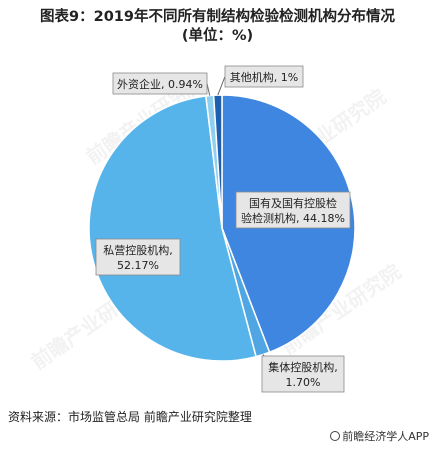  I want to click on slice-label-text: 52.17%, so click(138, 265).